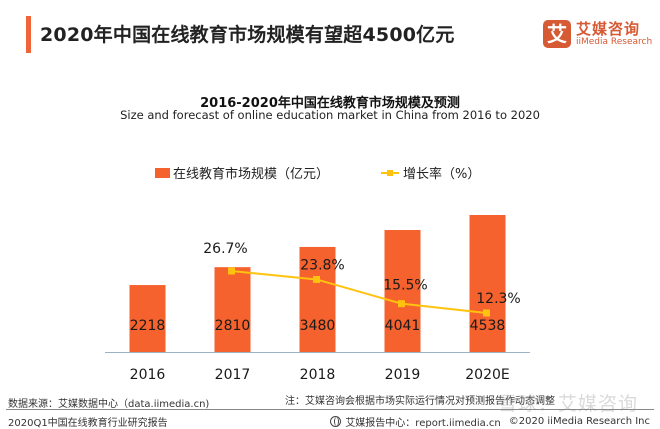 The height and width of the screenshot is (429, 660). I want to click on chart-legend: 在线教育市场规模（亿元） 增长率（%）, so click(317, 172).